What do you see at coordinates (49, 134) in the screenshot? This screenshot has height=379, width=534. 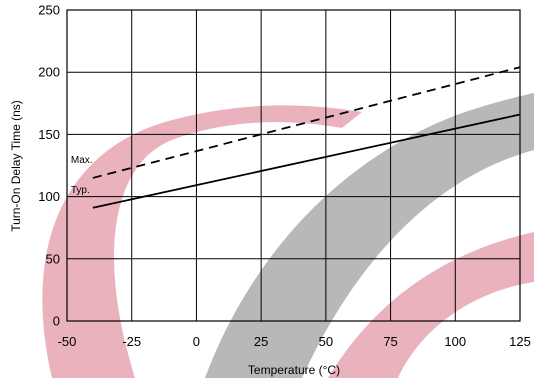 I see `y-tick-label-3: 150` at bounding box center [49, 134].